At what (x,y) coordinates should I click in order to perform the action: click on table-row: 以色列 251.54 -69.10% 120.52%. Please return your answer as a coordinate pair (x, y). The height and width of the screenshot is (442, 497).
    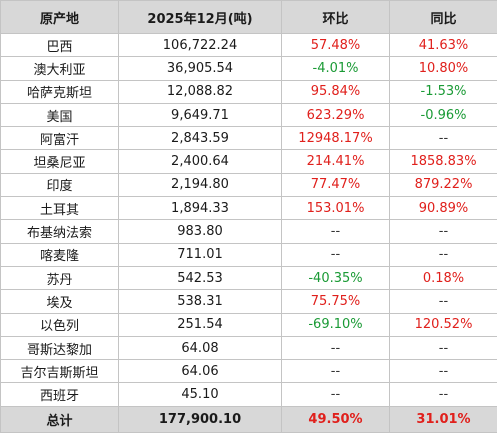
    Looking at the image, I should click on (248, 324).